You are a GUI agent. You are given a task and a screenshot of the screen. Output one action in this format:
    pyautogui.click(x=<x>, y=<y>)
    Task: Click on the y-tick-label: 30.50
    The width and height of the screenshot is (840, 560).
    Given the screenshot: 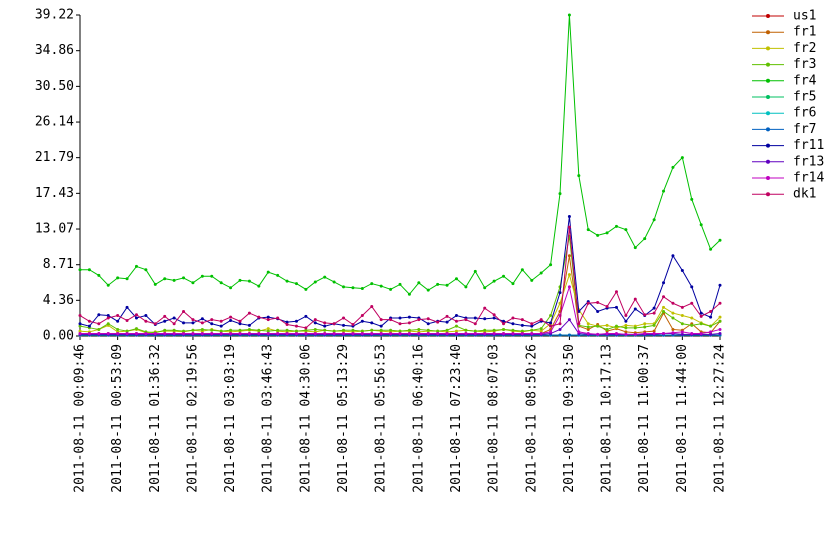 What is the action you would take?
    pyautogui.click(x=54, y=86)
    